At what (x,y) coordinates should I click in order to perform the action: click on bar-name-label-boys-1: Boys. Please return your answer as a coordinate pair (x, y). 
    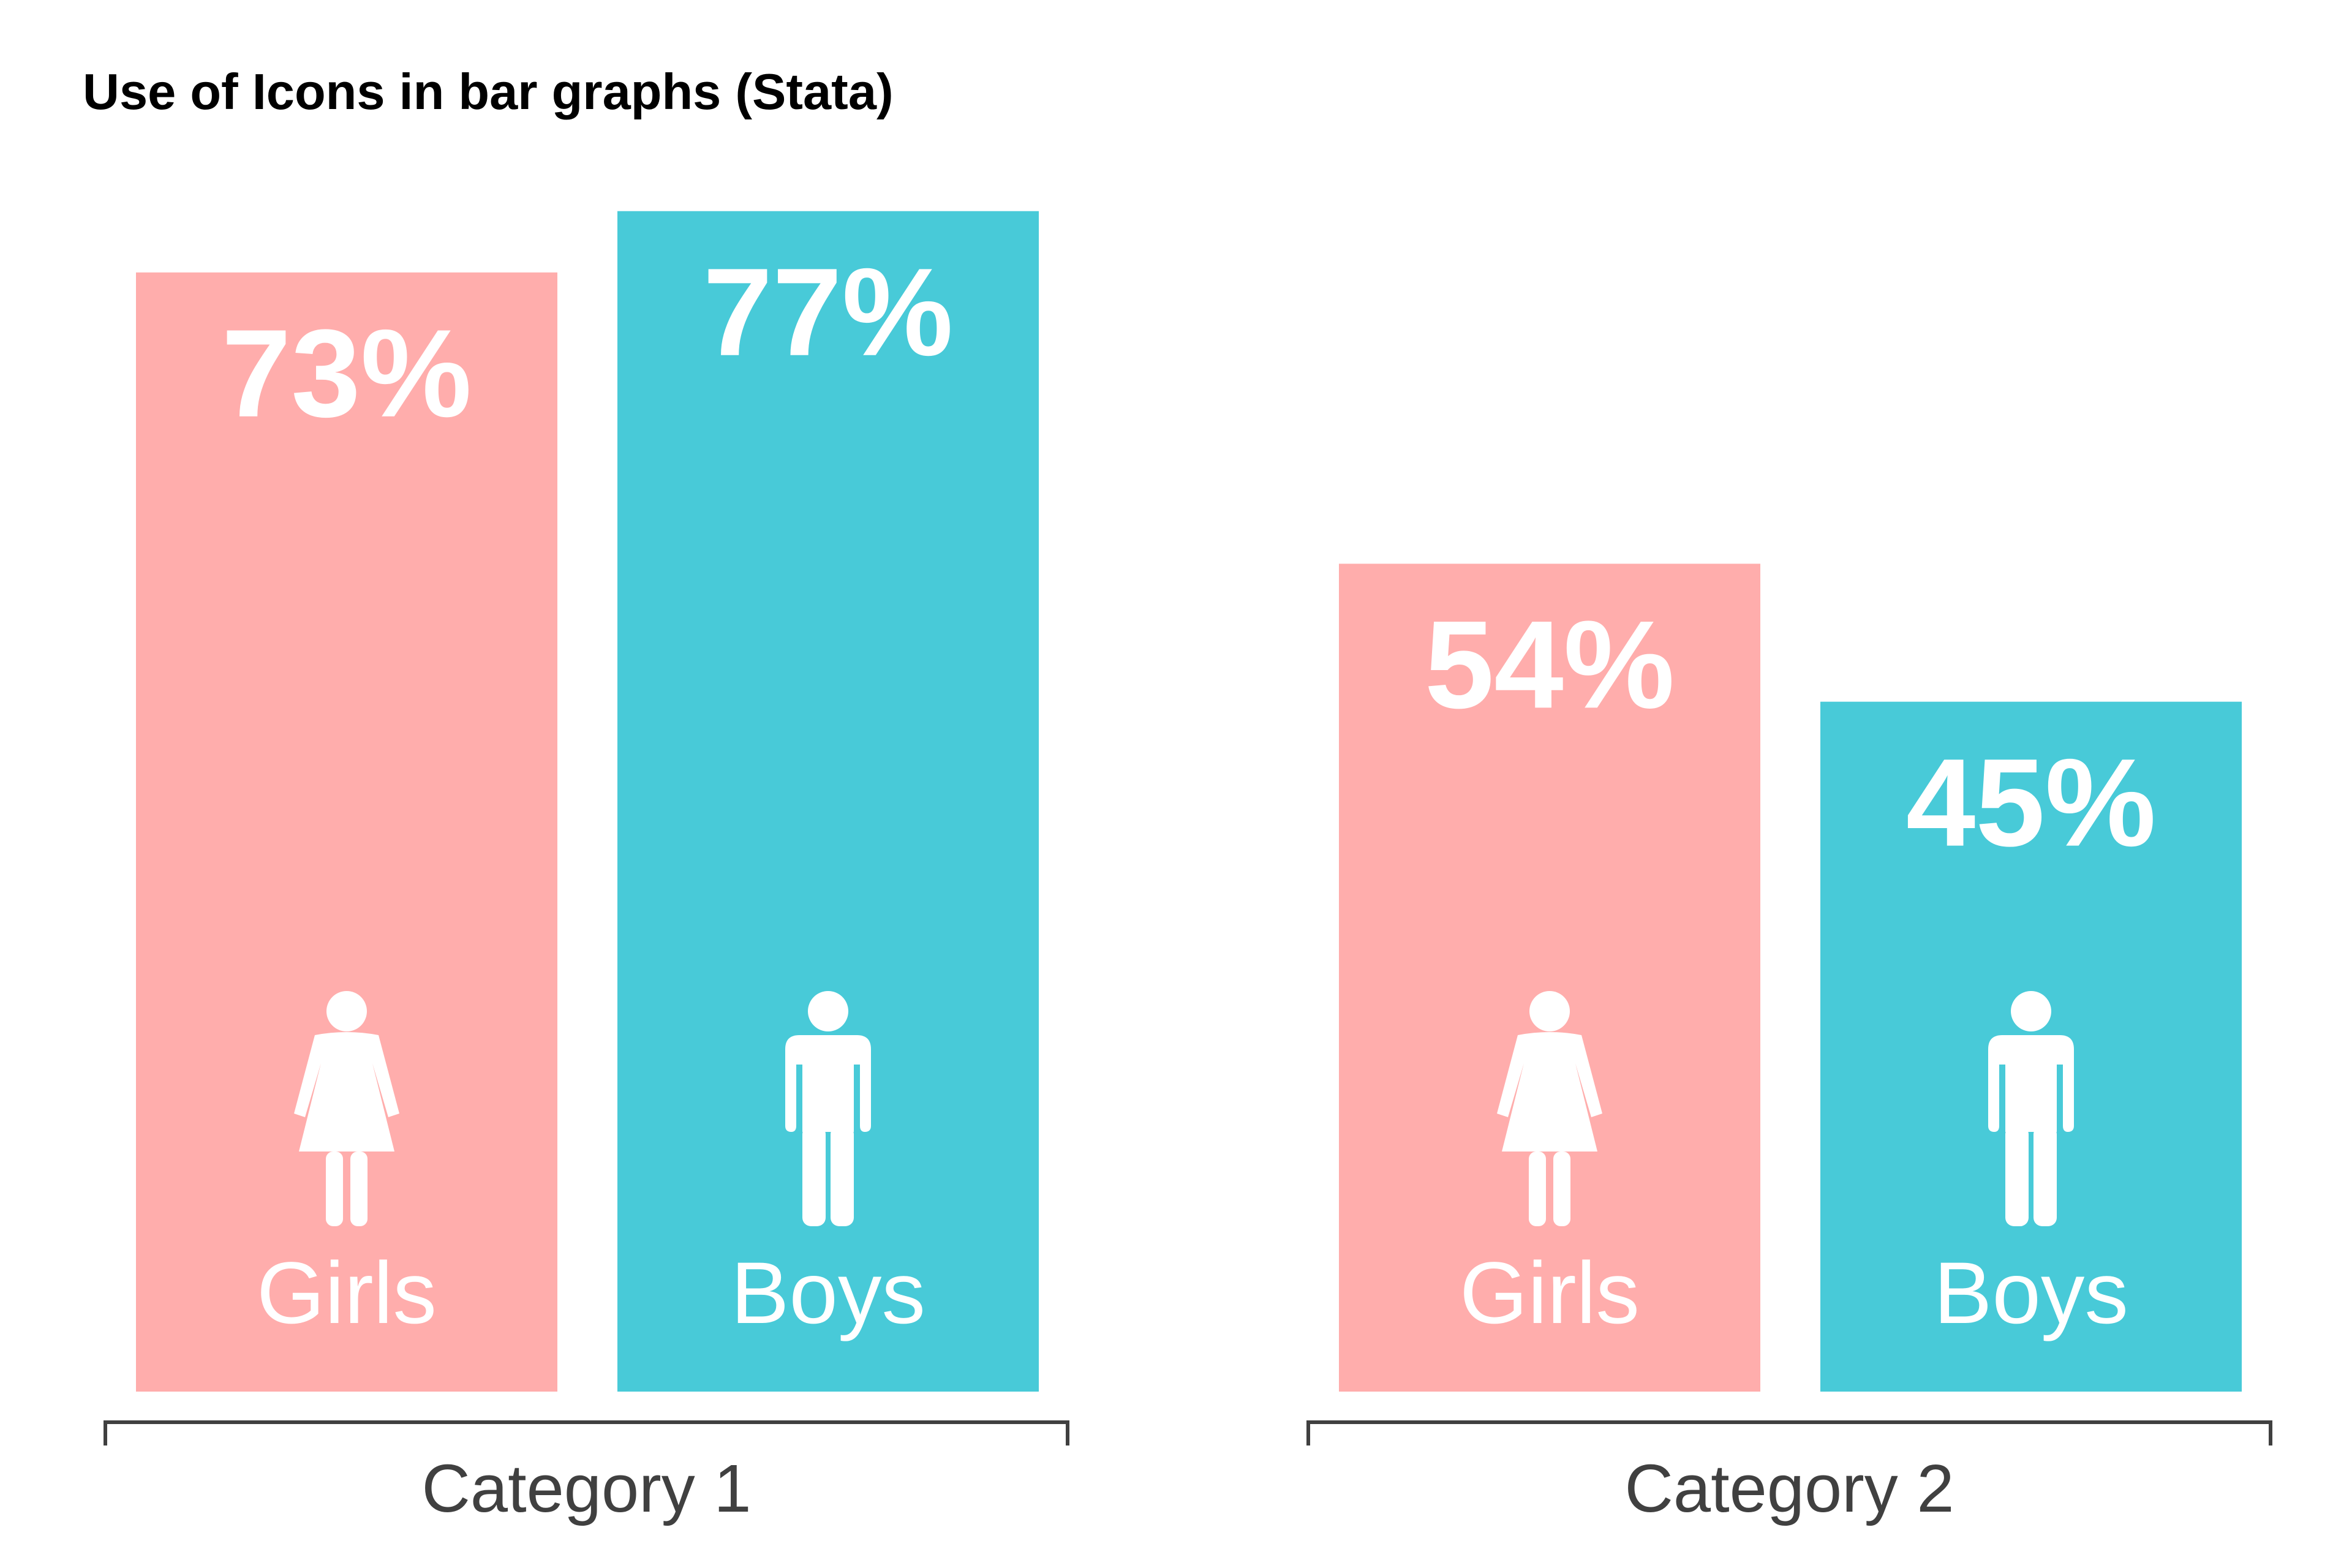
    Looking at the image, I should click on (828, 1294).